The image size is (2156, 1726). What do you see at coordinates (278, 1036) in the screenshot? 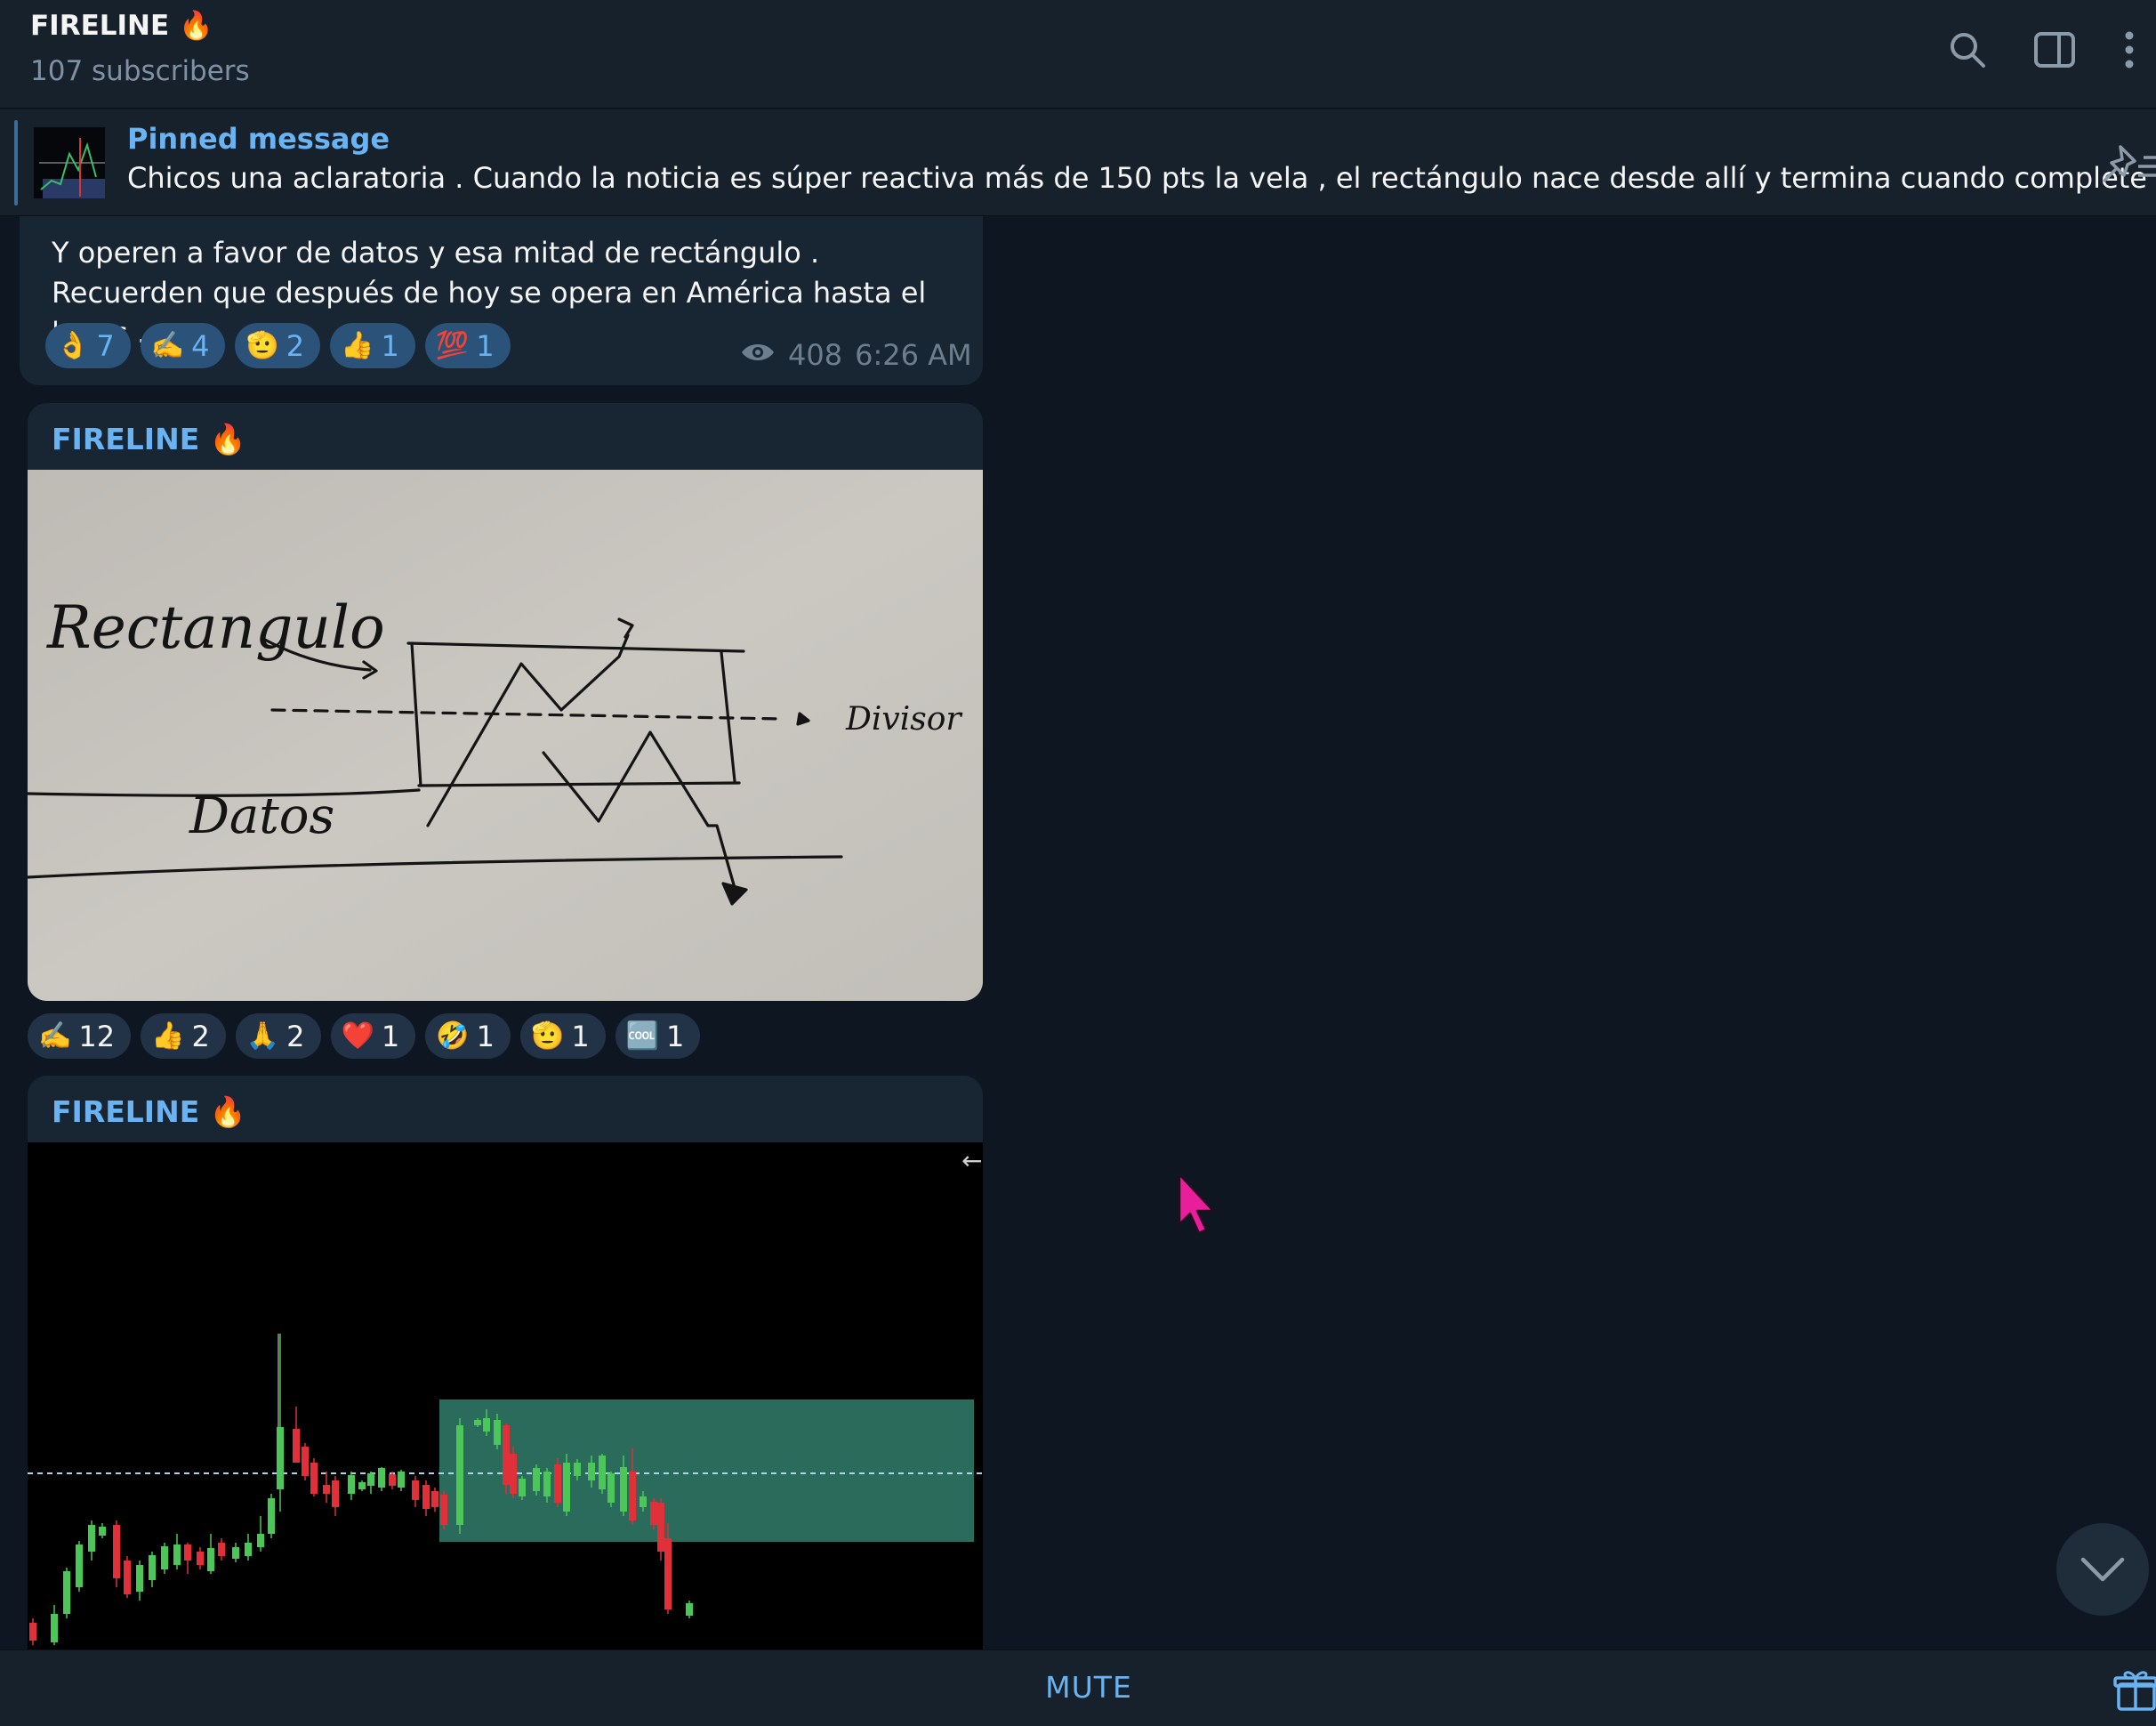
I see `reaction-chip: 🙏 2` at bounding box center [278, 1036].